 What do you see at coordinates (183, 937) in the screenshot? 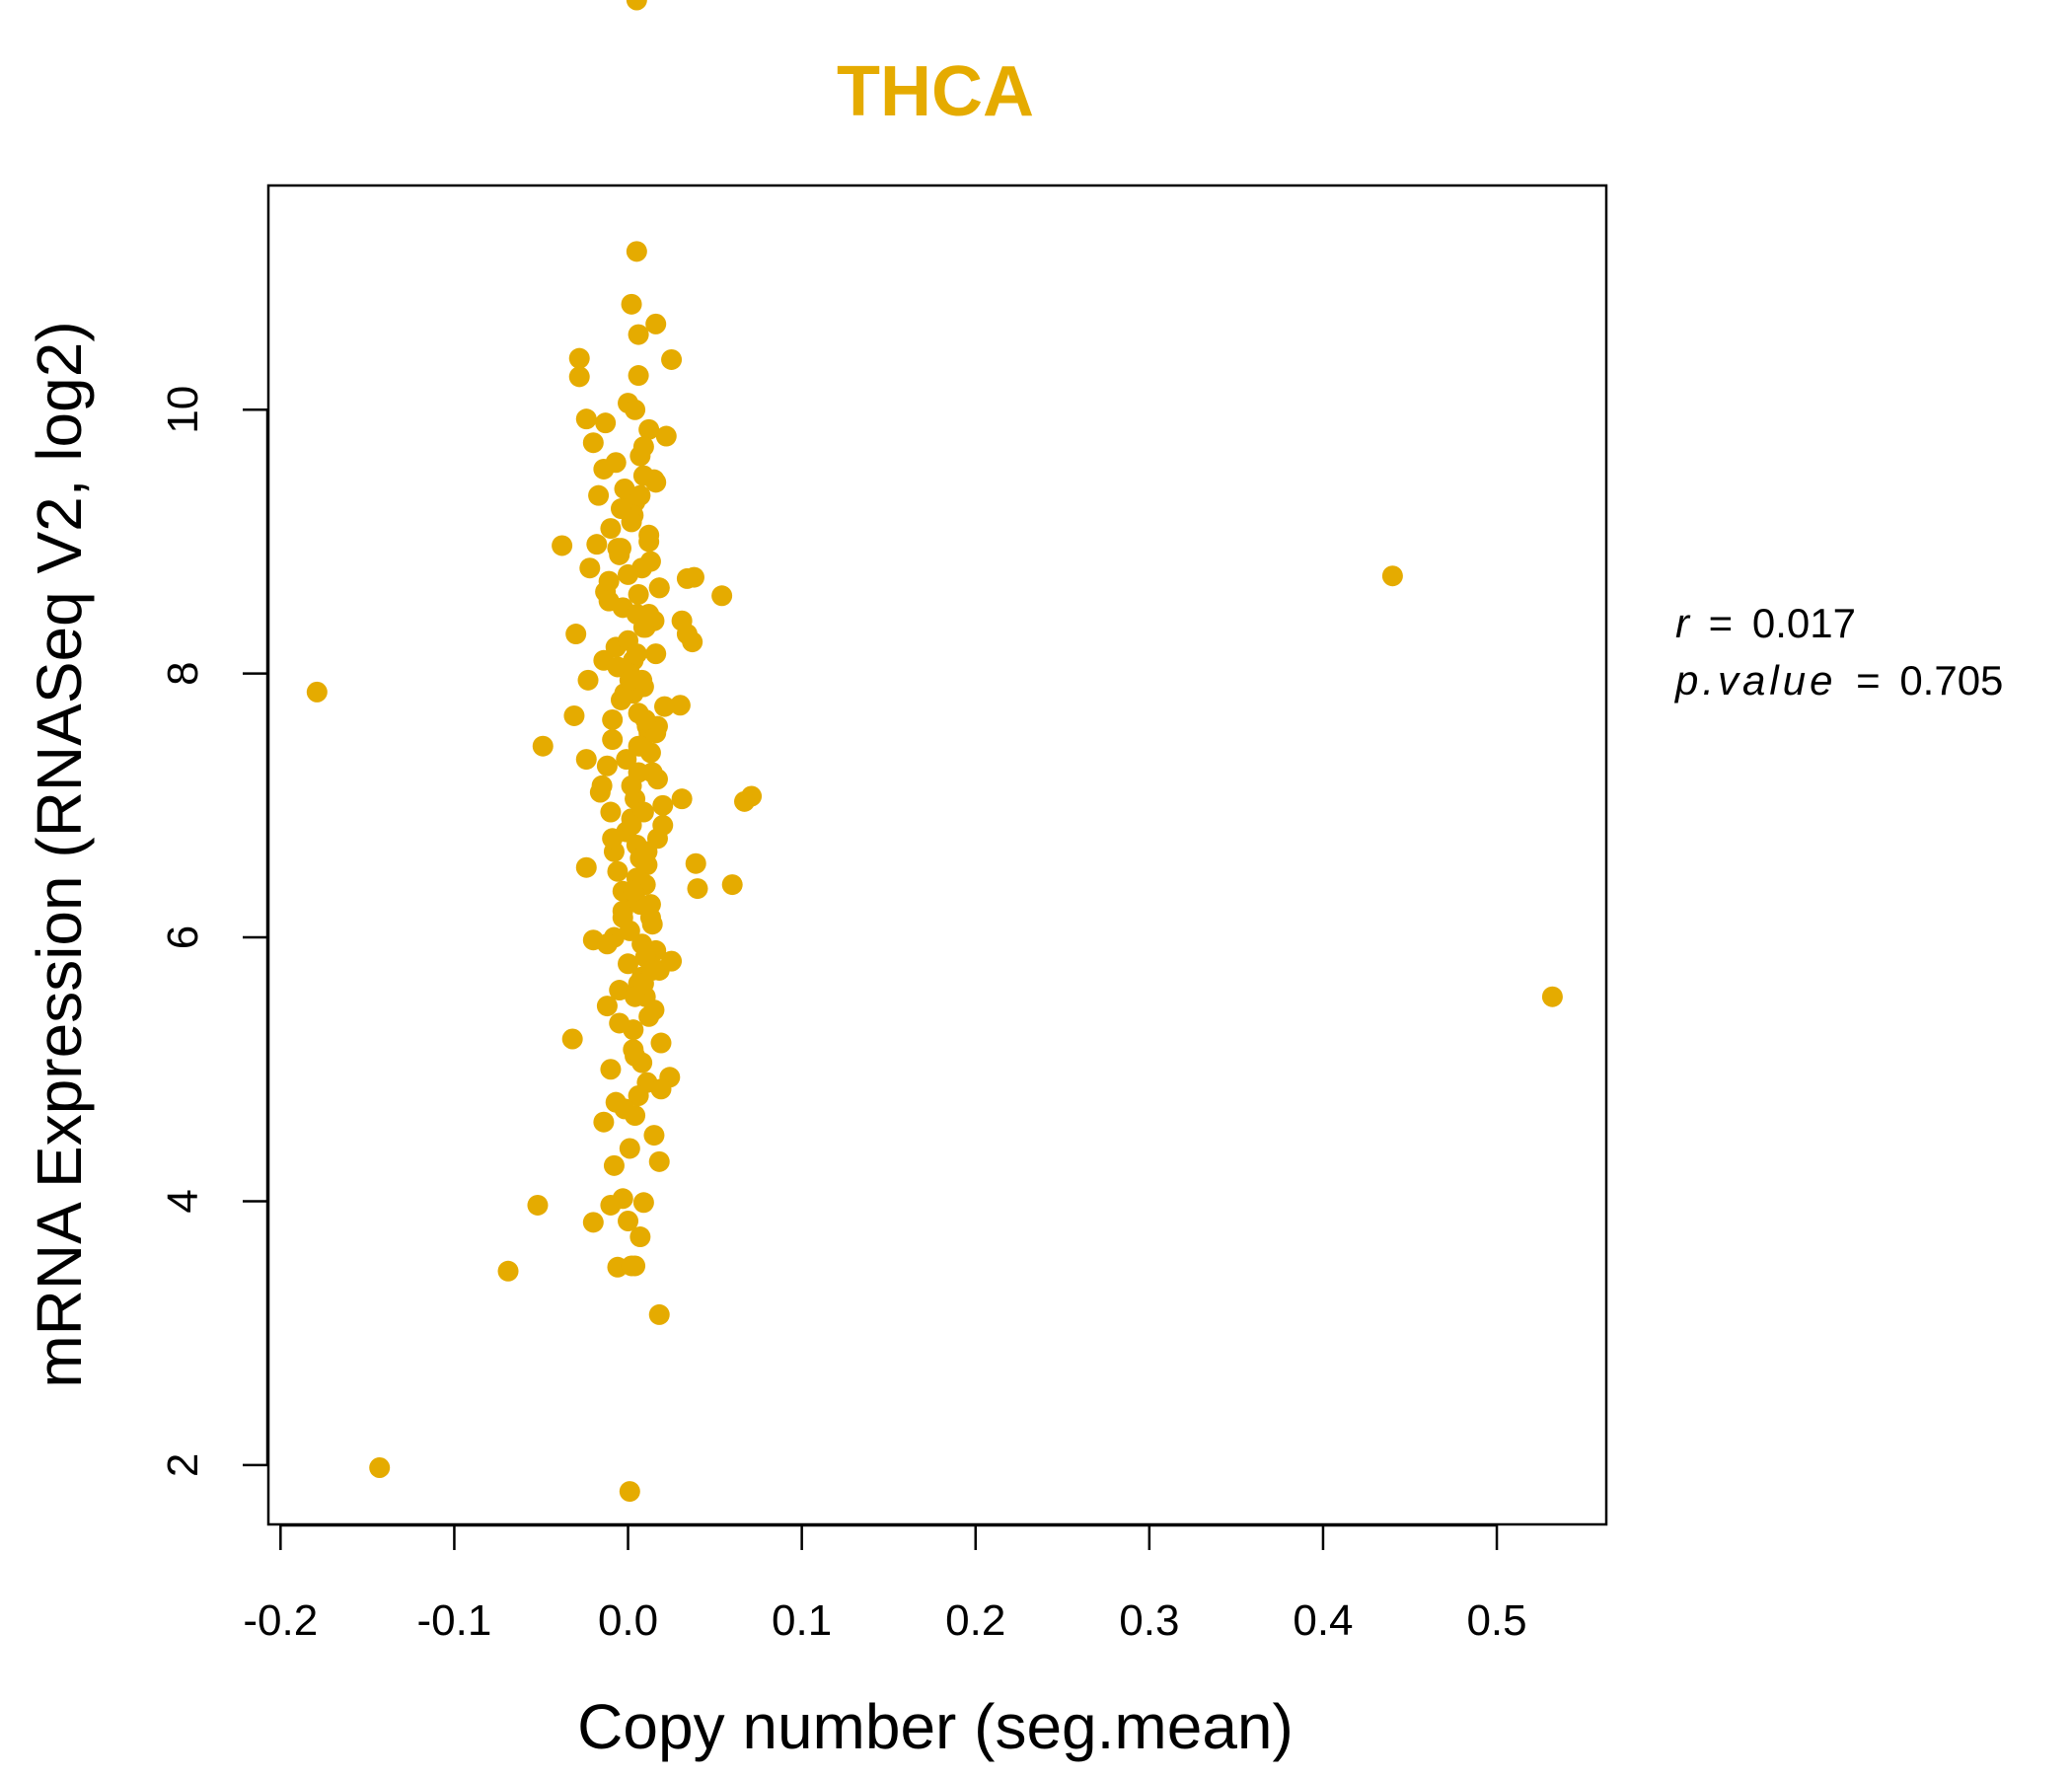
I see `y-tick-label: 6` at bounding box center [183, 937].